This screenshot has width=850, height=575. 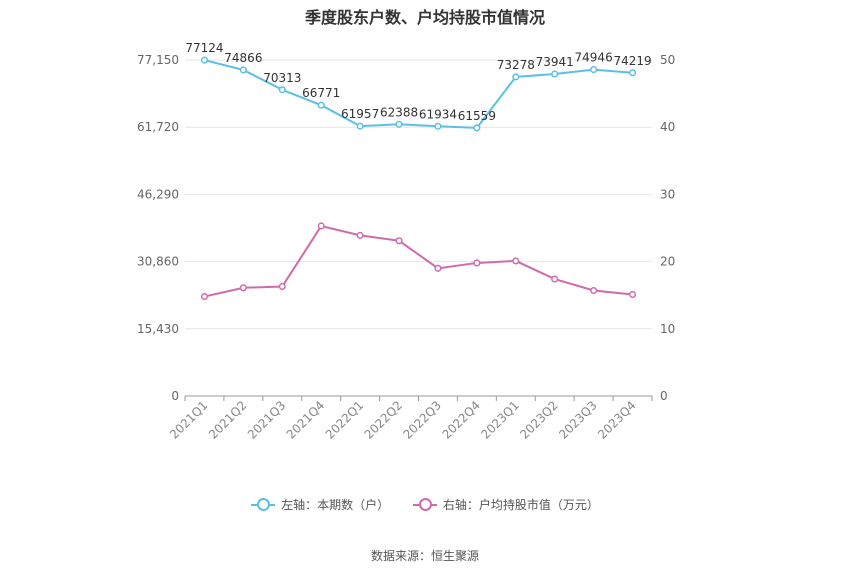 What do you see at coordinates (158, 60) in the screenshot?
I see `left-axis-tick-label: 77,150` at bounding box center [158, 60].